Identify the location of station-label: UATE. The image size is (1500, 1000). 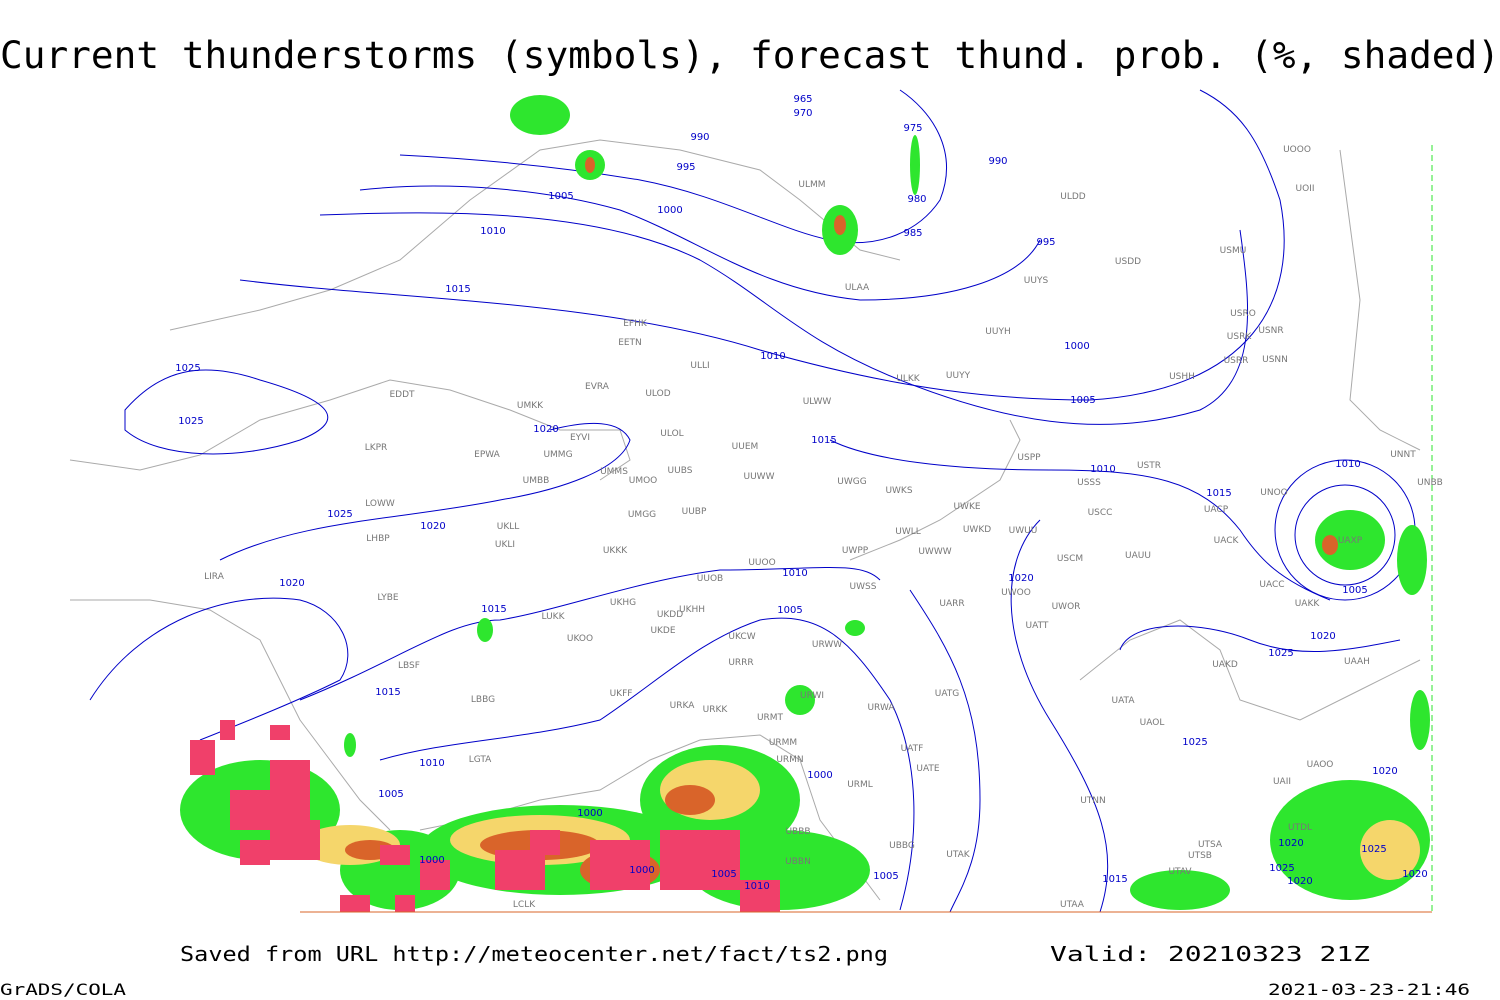
(928, 769).